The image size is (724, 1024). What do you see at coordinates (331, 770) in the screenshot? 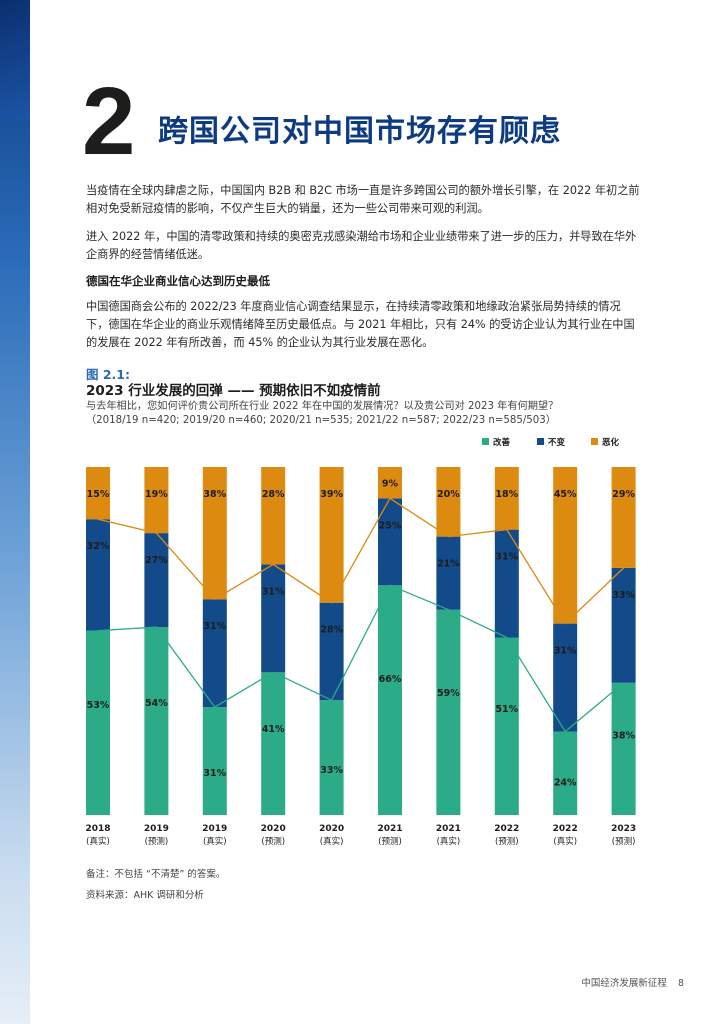
I see `data-label-0-4: 33%` at bounding box center [331, 770].